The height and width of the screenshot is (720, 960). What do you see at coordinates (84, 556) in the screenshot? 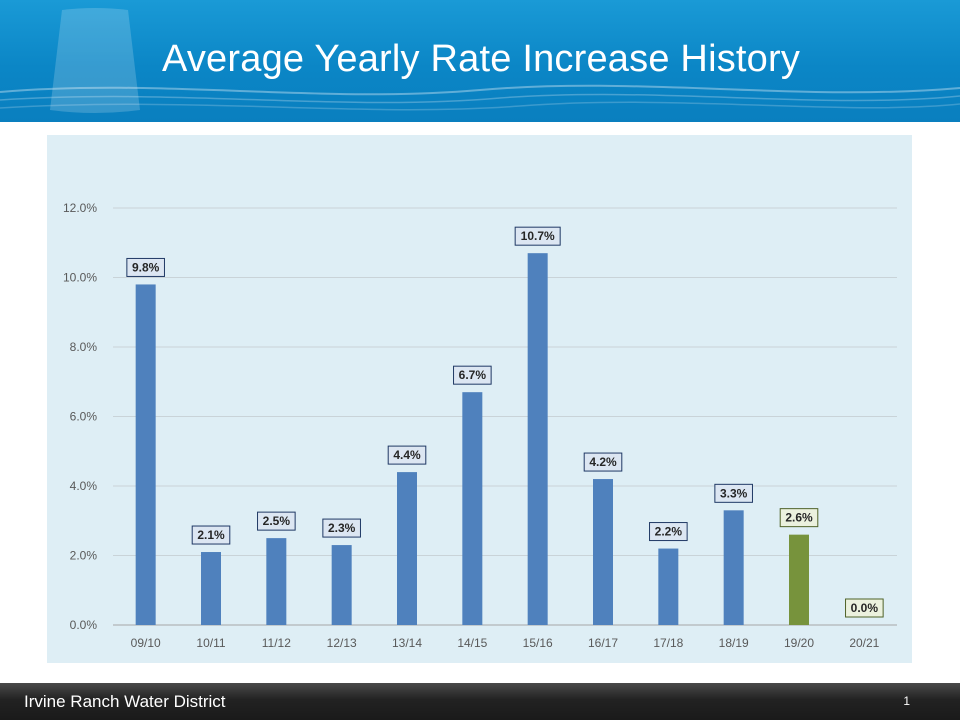
I see `y-tick-label: 2.0%` at bounding box center [84, 556].